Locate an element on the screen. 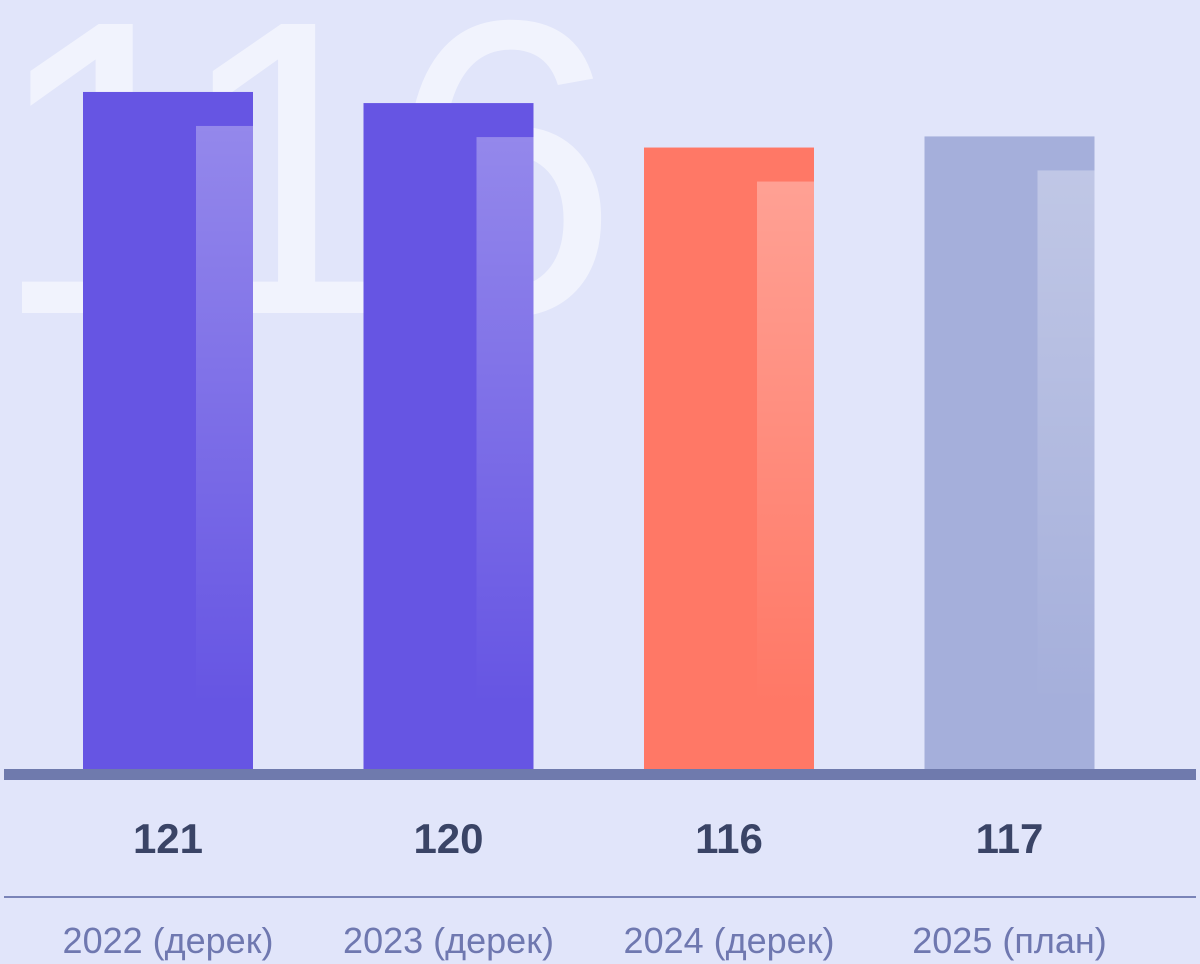 This screenshot has width=1200, height=964. category-label: 2025 (план) is located at coordinates (1009, 940).